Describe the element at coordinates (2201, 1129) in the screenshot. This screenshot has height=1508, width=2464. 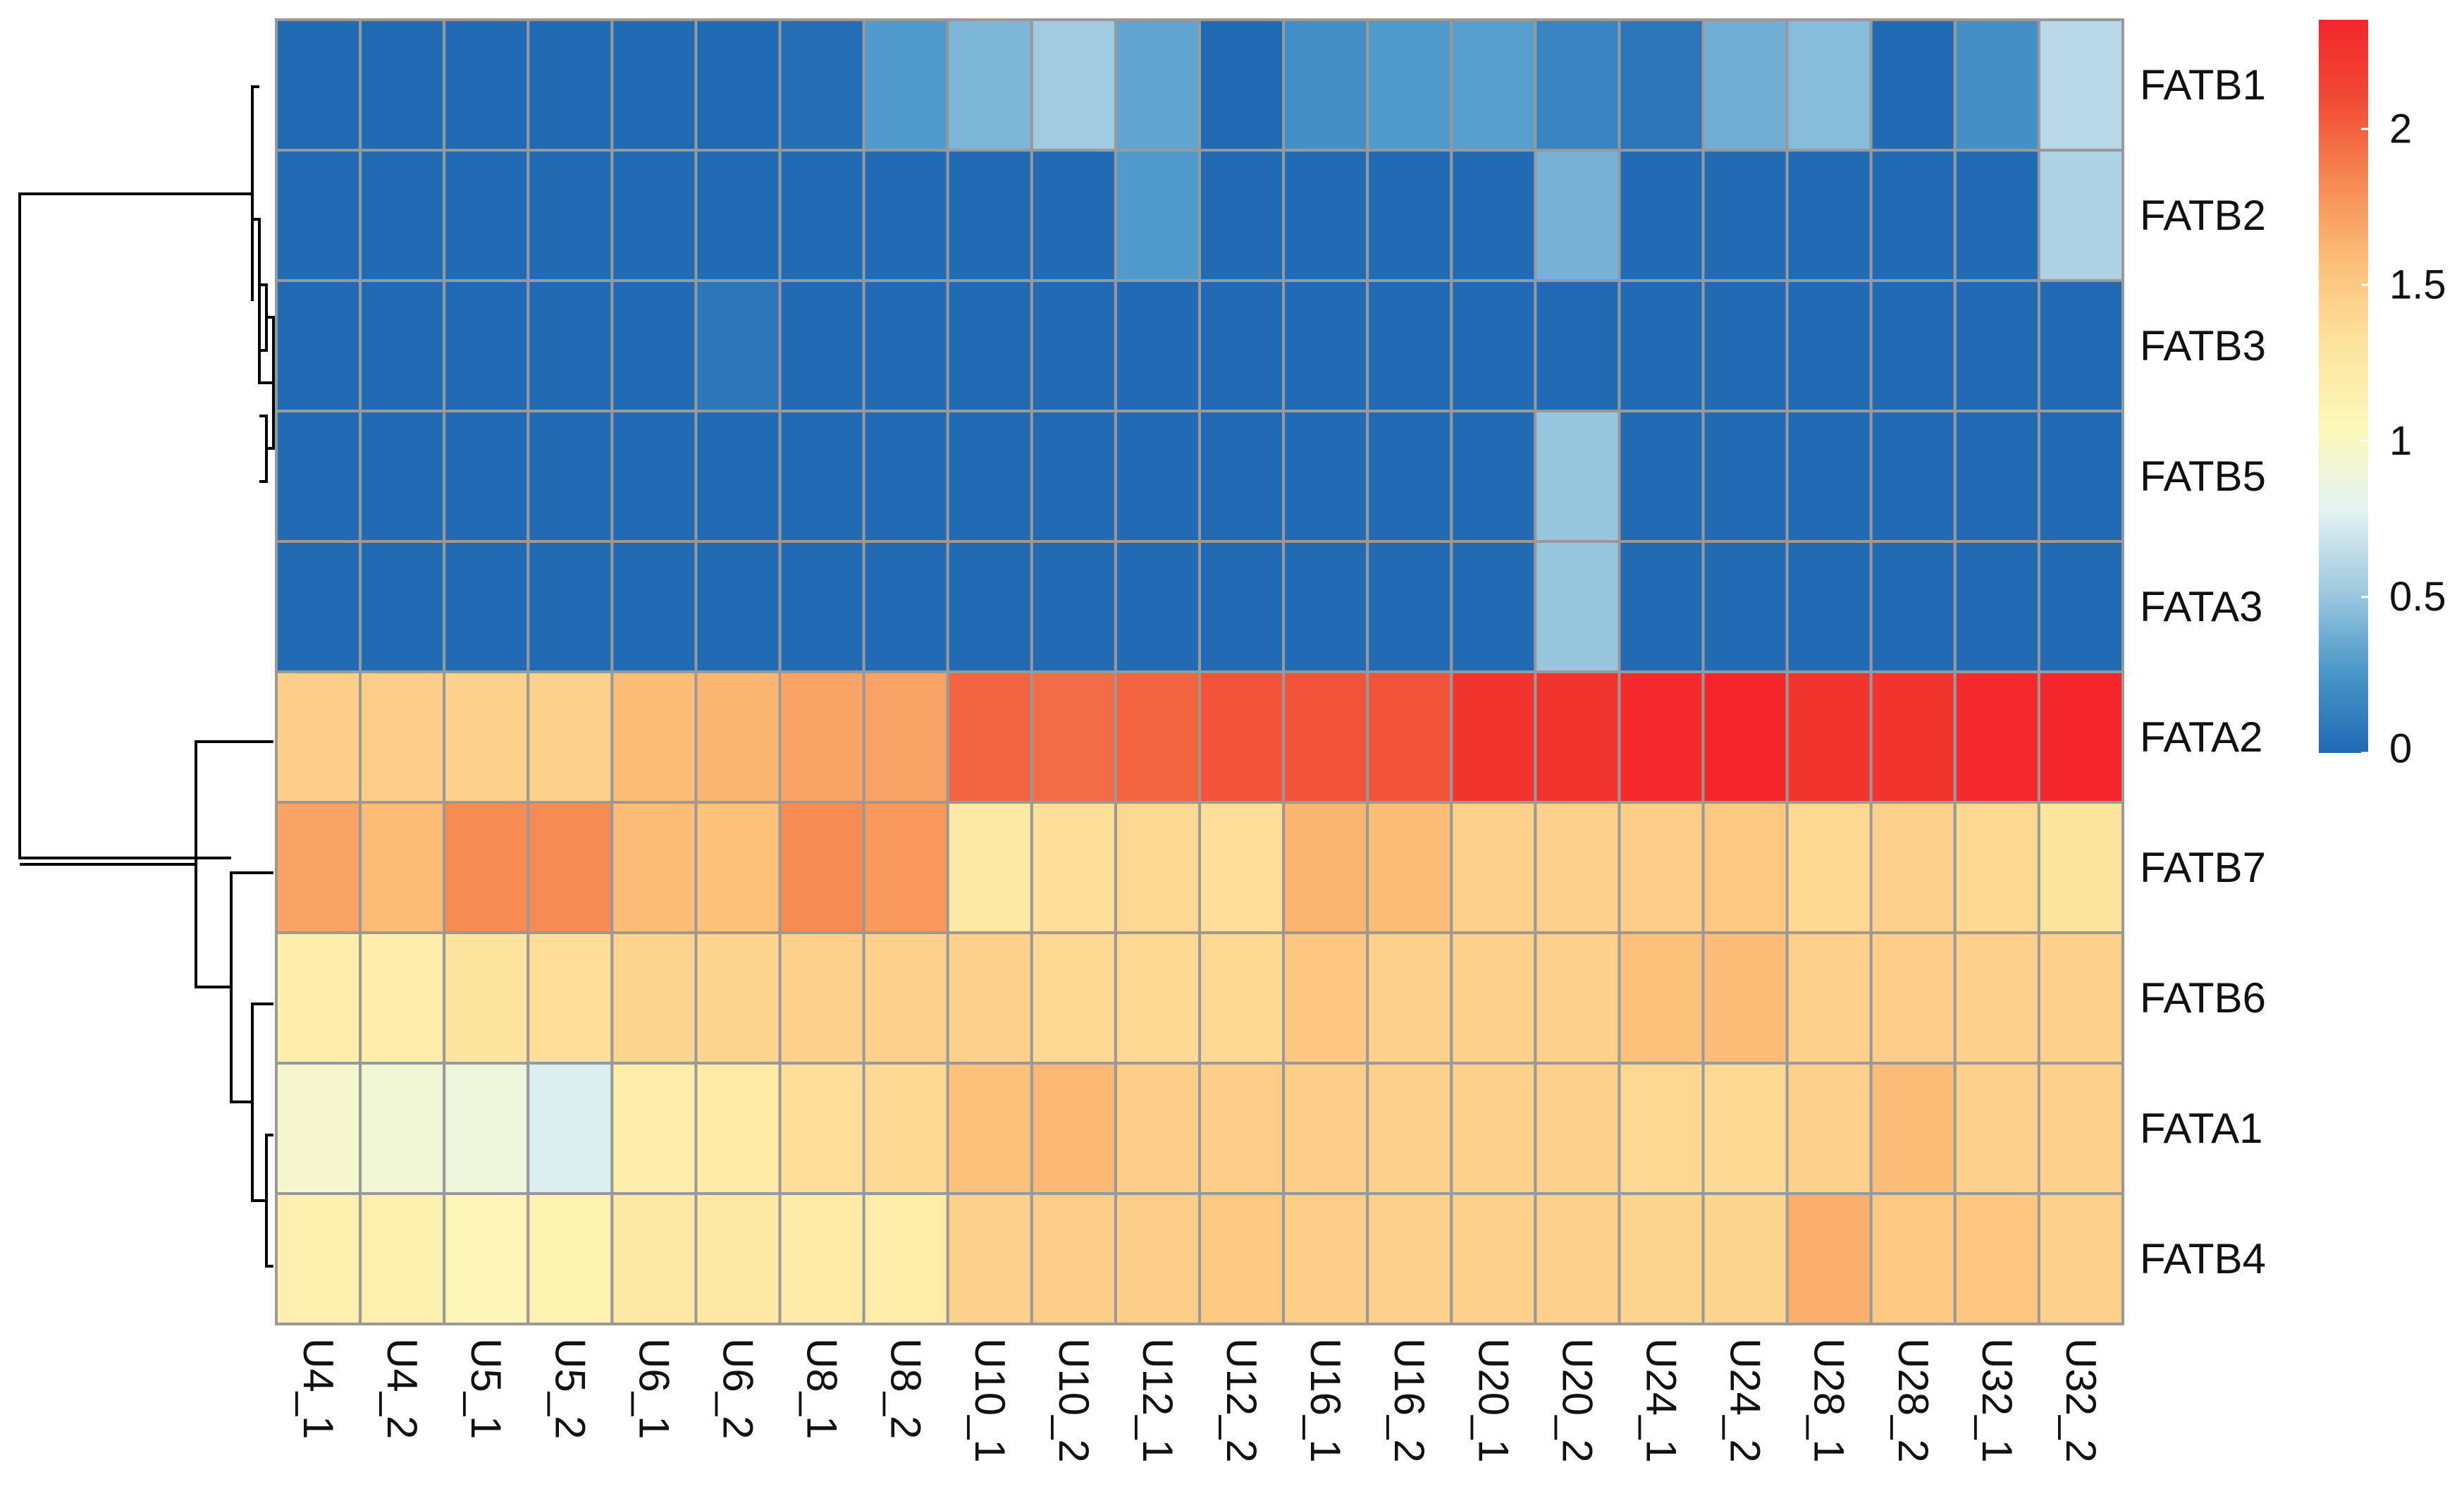
I see `row-label: FATA1` at that location.